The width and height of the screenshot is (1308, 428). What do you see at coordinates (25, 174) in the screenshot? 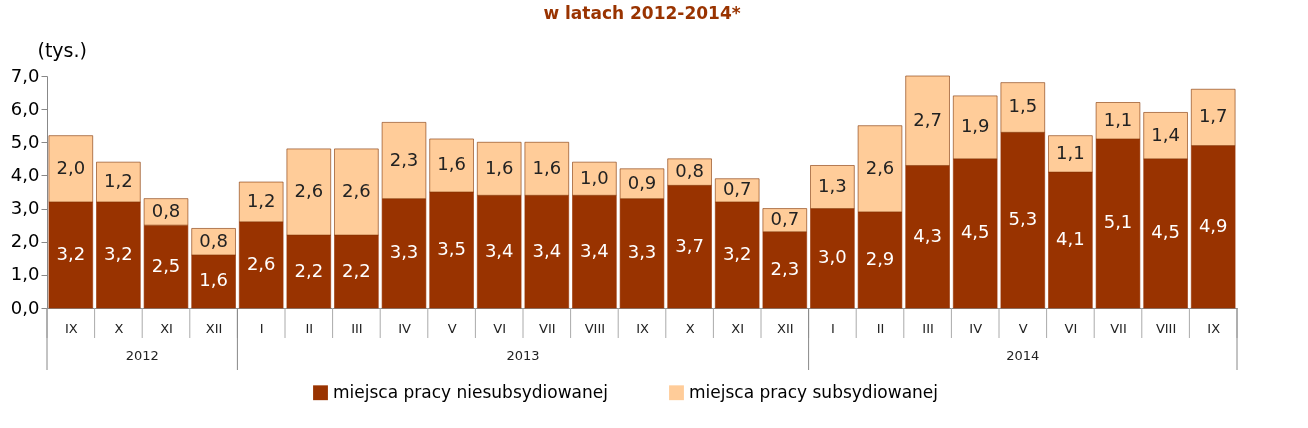
I see `y-tick-label: 4,0` at bounding box center [25, 174].